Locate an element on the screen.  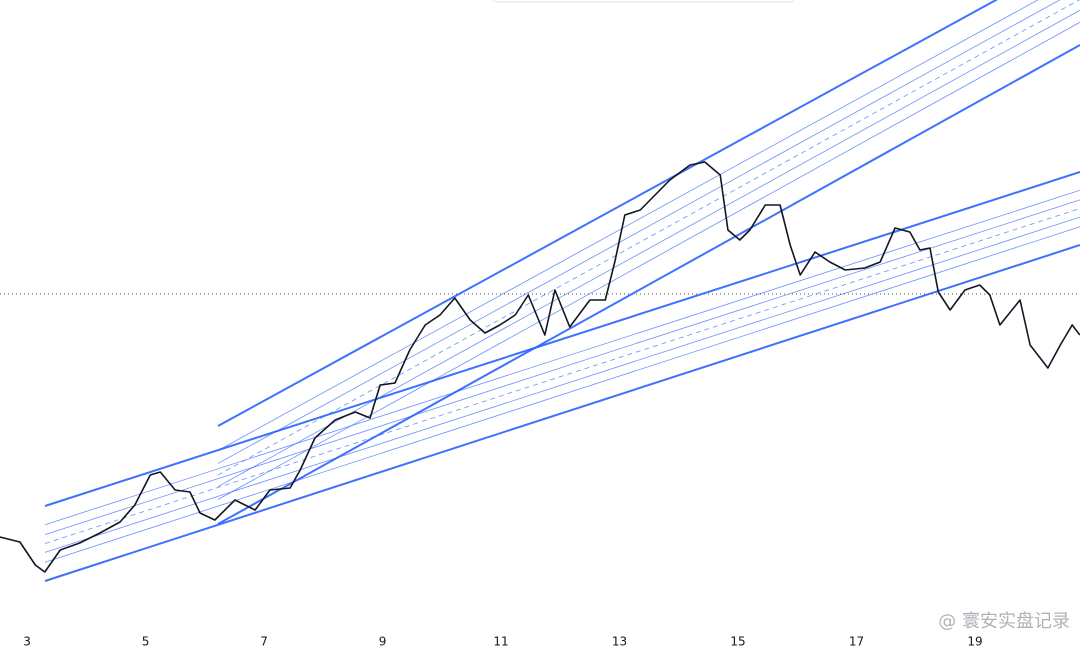
watermark: @ 寰安实盘记录 is located at coordinates (1004, 621).